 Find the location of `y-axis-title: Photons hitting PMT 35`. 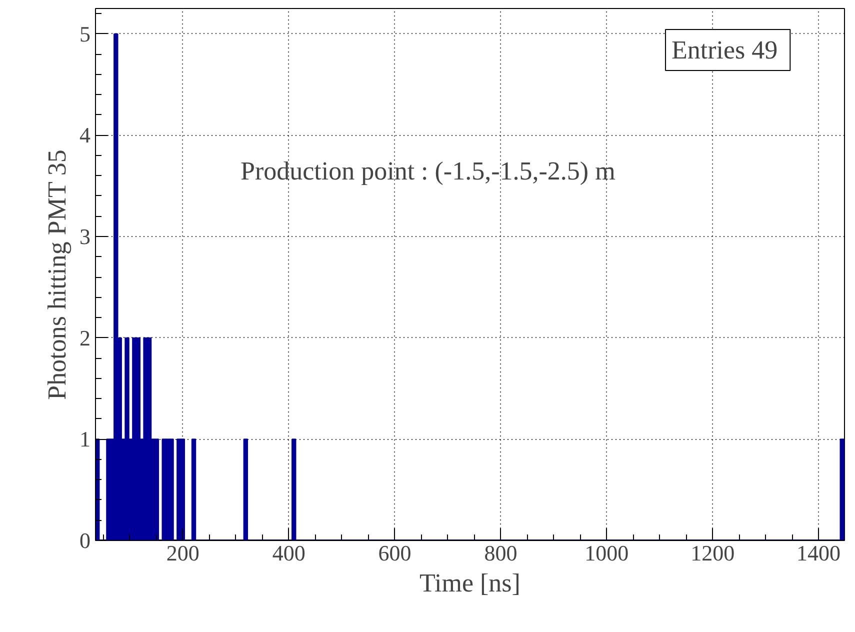

y-axis-title: Photons hitting PMT 35 is located at coordinates (57, 275).